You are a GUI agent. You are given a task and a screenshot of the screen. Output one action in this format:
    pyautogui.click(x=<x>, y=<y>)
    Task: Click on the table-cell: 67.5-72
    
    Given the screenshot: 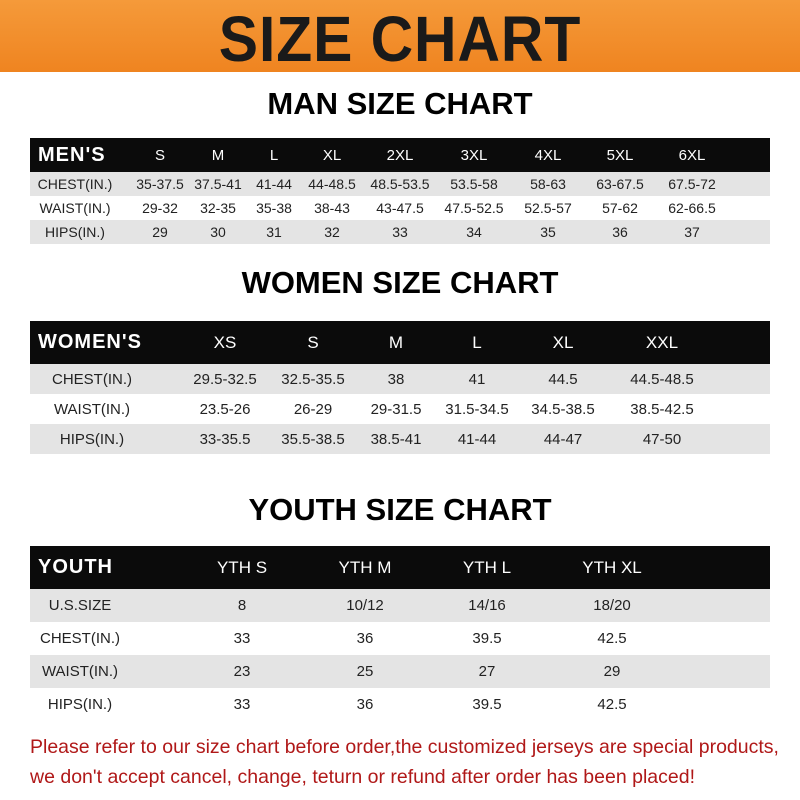 What is the action you would take?
    pyautogui.click(x=692, y=184)
    